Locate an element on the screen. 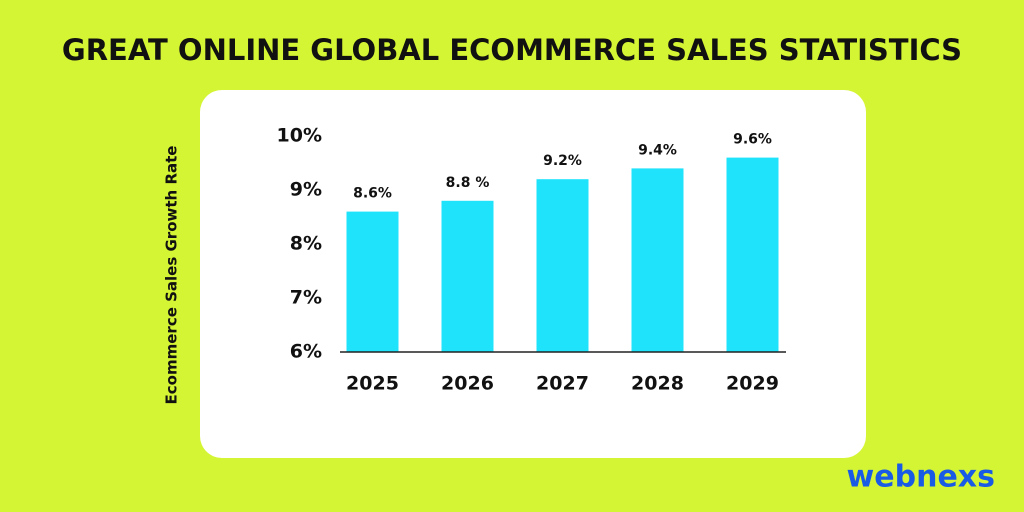 This screenshot has width=1024, height=512. x-tick-label: 2025 is located at coordinates (372, 384).